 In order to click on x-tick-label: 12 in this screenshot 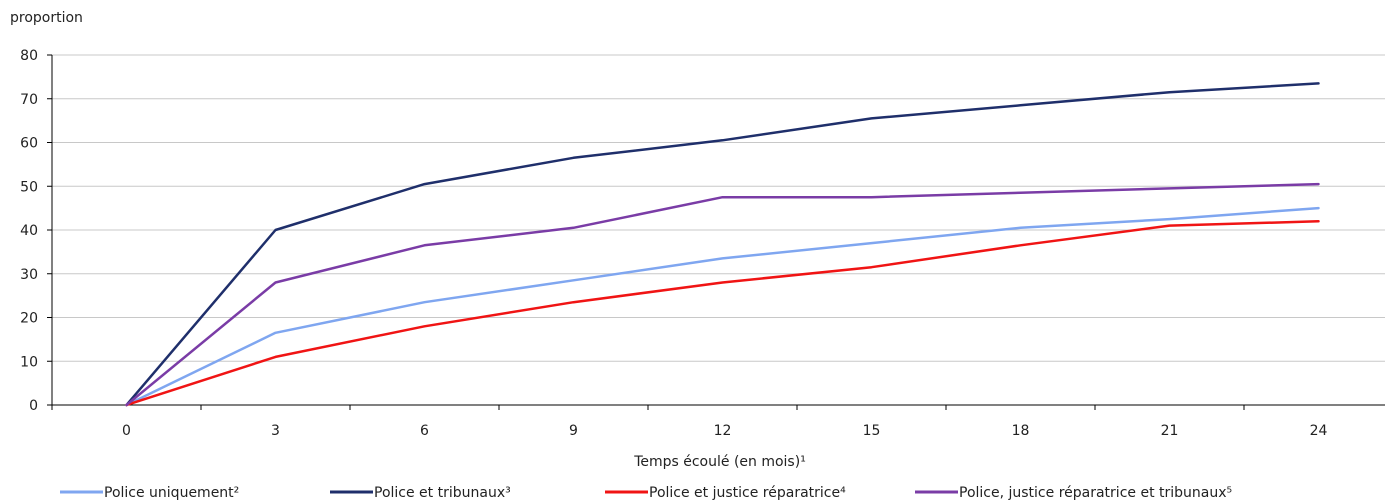, I will do `click(723, 431)`.